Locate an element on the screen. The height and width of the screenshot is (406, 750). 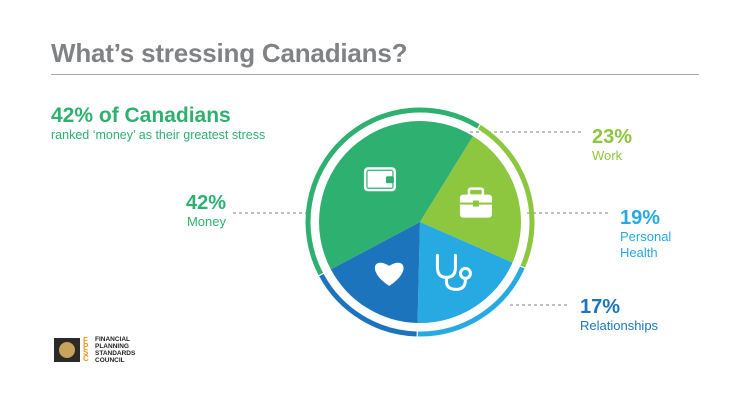
label-work: 23% Work is located at coordinates (612, 145).